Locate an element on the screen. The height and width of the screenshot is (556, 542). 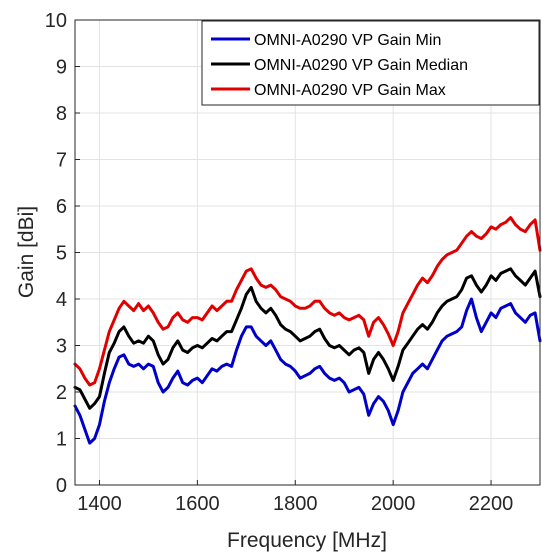
y-tick-label: 3 is located at coordinates (61, 347).